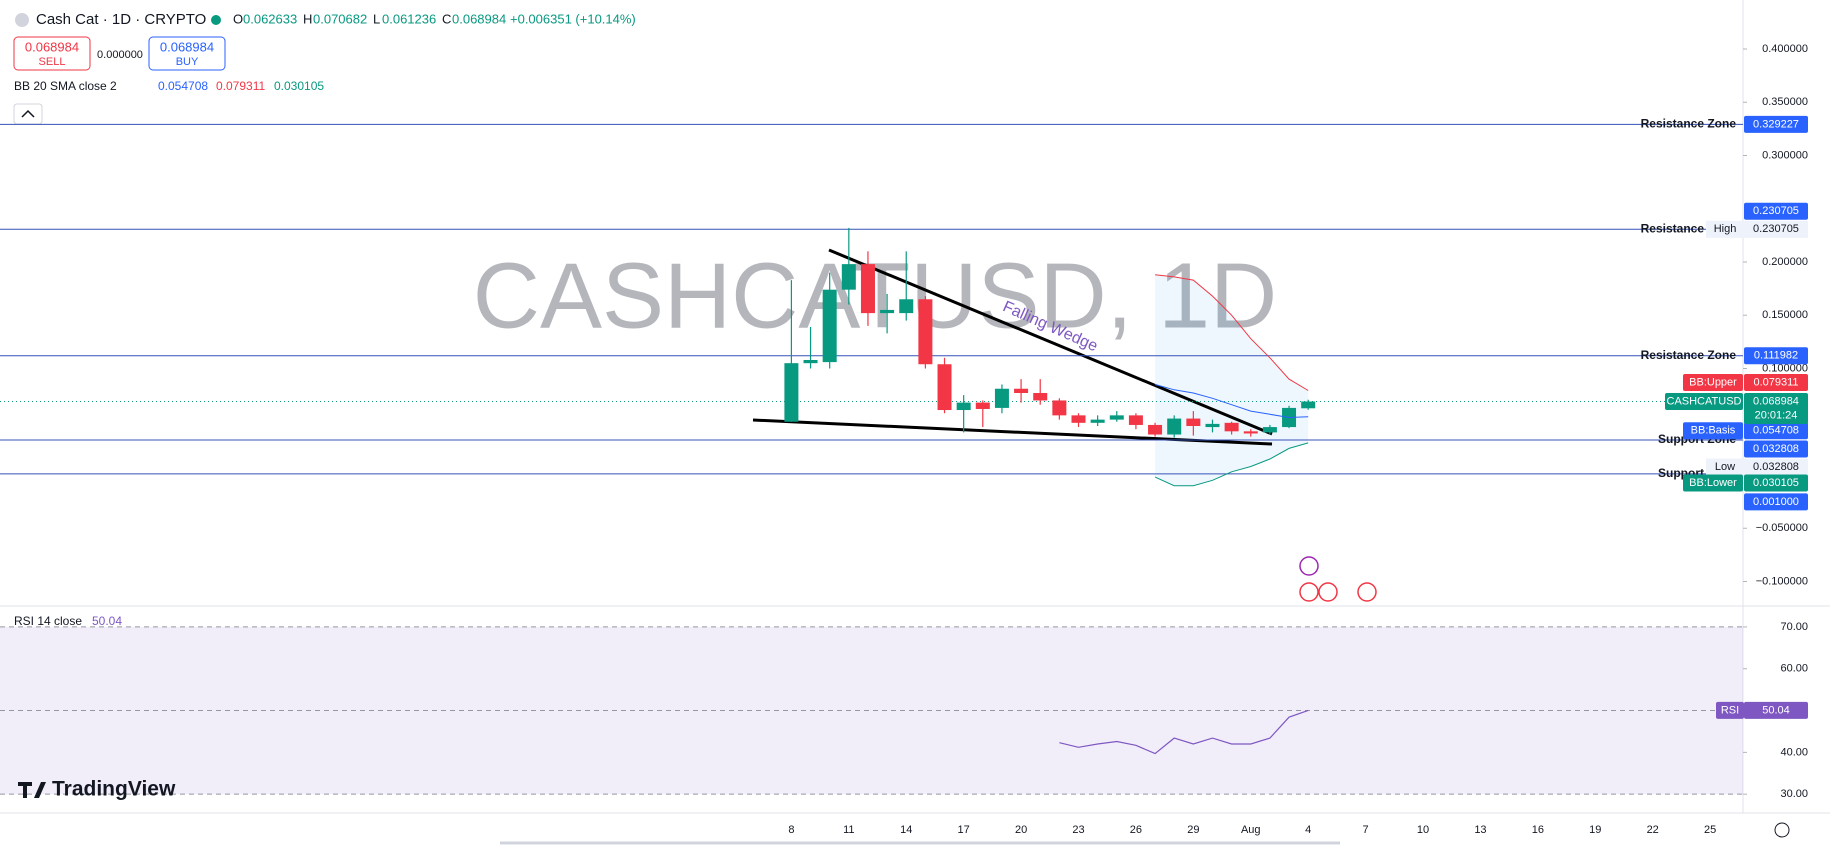 This screenshot has width=1830, height=847. I want to click on rsi-name-box, so click(1730, 710).